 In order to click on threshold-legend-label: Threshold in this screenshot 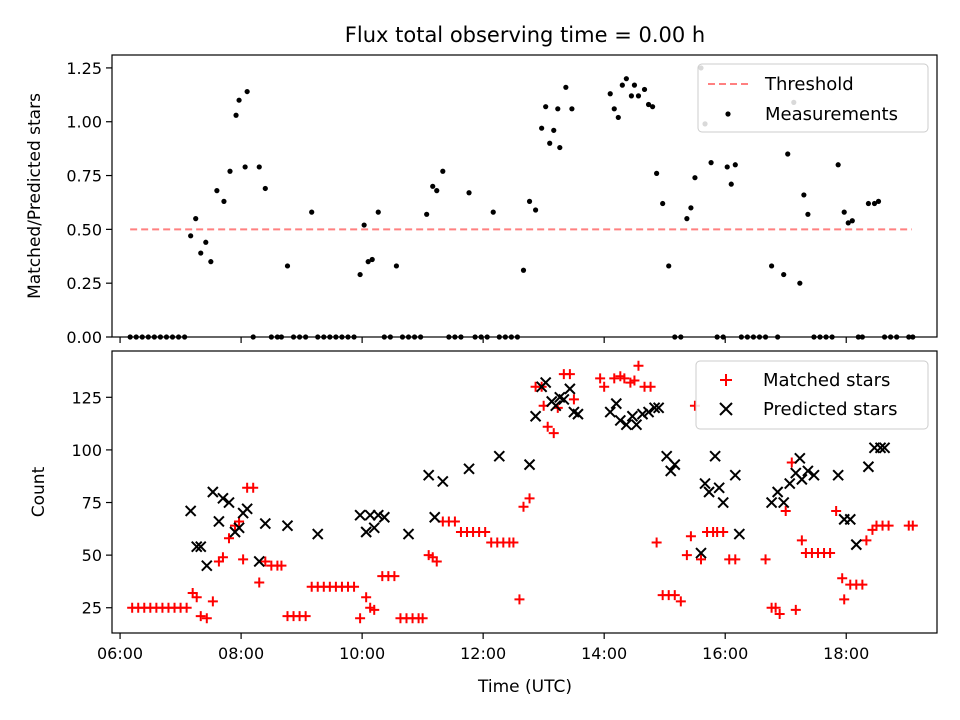, I will do `click(809, 84)`.